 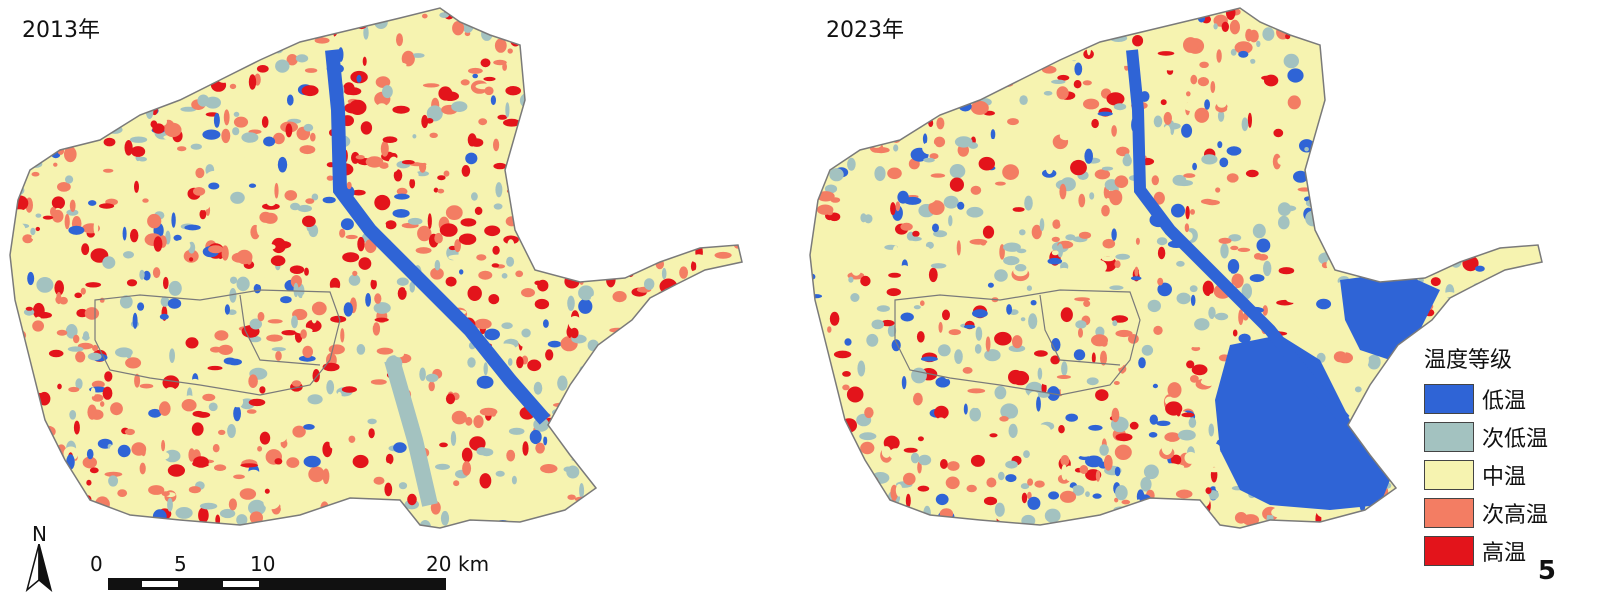 I want to click on legend-label: 次低温, so click(x=1515, y=439).